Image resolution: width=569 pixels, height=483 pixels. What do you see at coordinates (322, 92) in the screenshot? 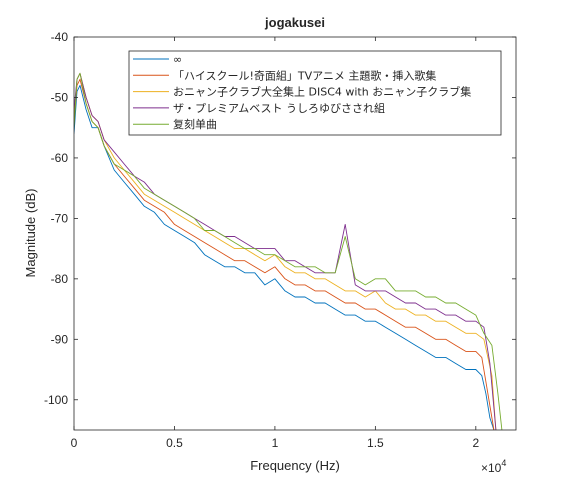
I see `legend-label-3: おニャン子クラブ大全集上 DISC4 with おニャン子クラブ集` at bounding box center [322, 92].